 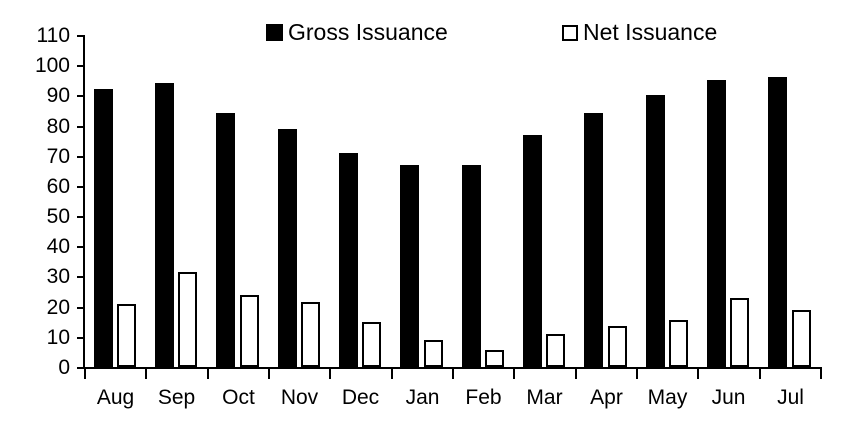 I want to click on bar-net-nov, so click(x=310, y=334).